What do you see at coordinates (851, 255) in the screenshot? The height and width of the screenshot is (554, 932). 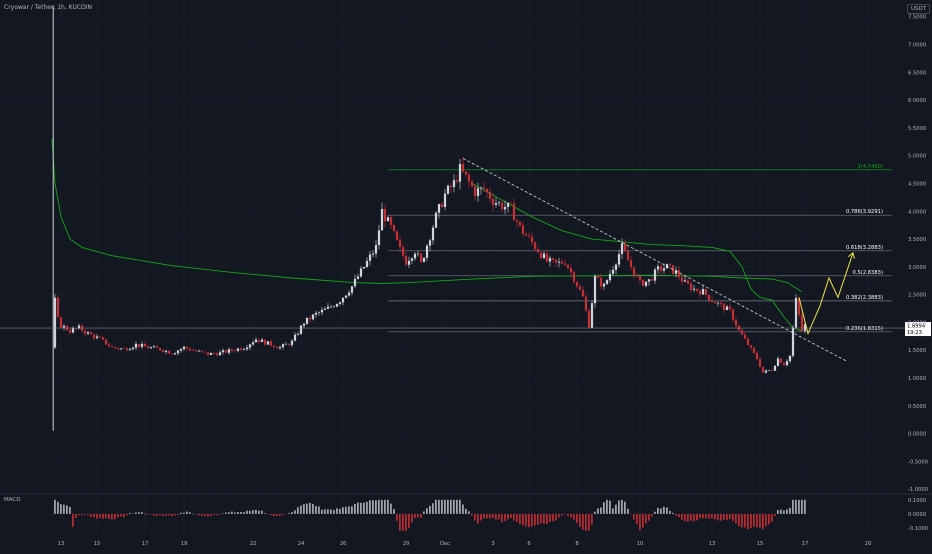 I see `projection-arrowhead` at bounding box center [851, 255].